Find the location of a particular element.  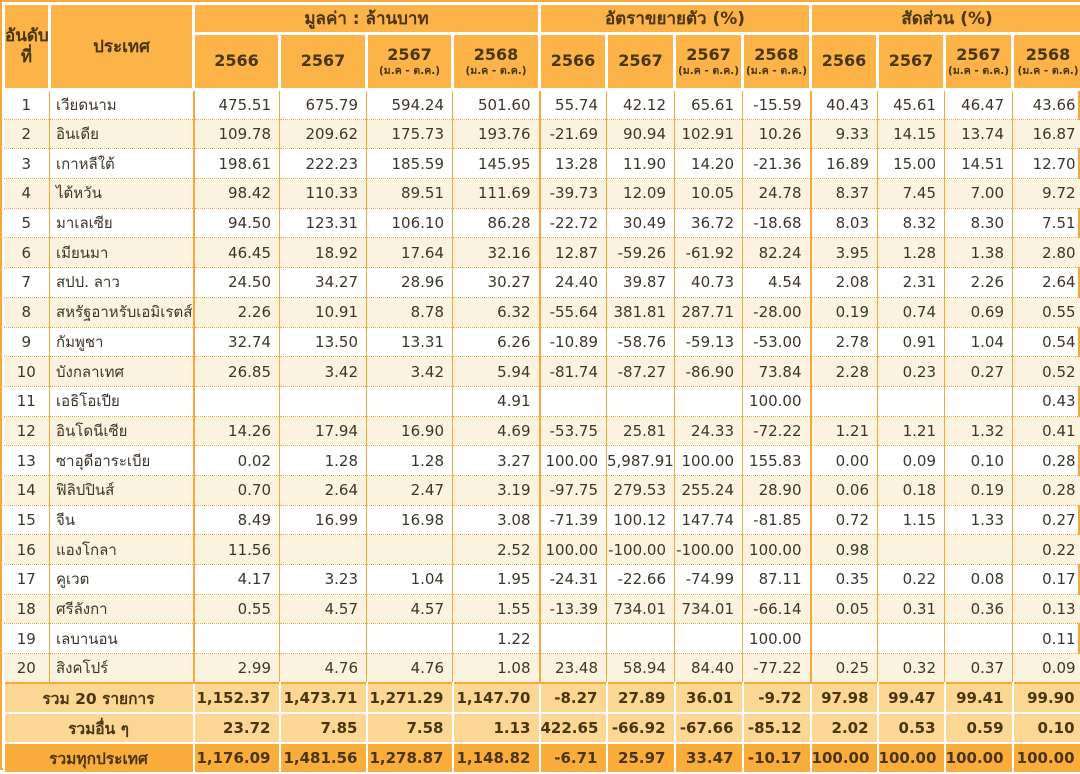

values-cell: 46.45 is located at coordinates (237, 253).